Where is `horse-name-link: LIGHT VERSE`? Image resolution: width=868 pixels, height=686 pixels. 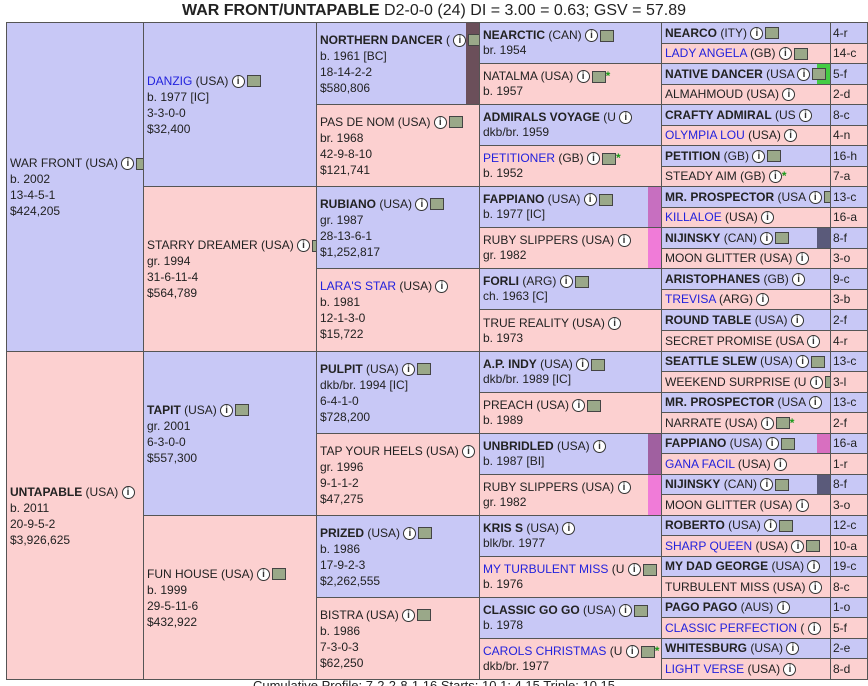
horse-name-link: LIGHT VERSE is located at coordinates (705, 668).